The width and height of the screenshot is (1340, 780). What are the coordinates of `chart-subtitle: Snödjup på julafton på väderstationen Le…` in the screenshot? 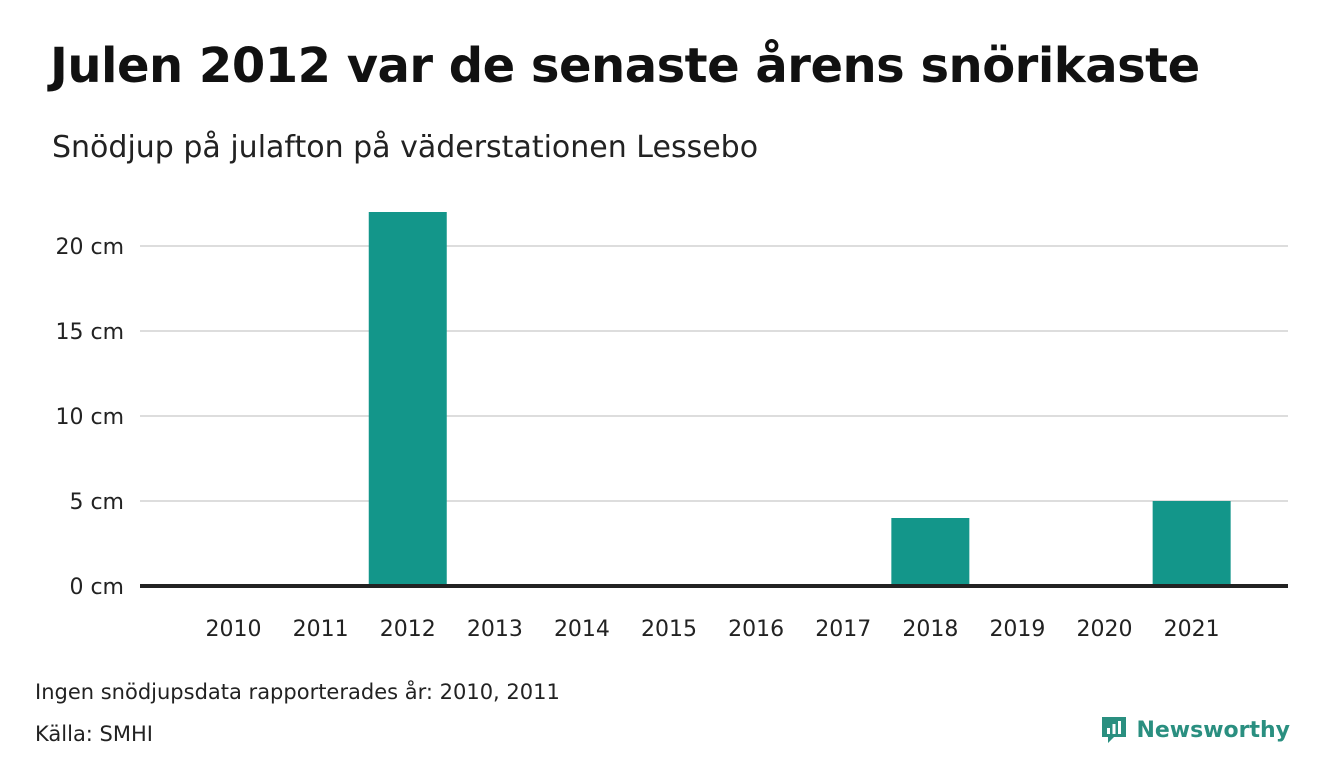 It's located at (405, 147).